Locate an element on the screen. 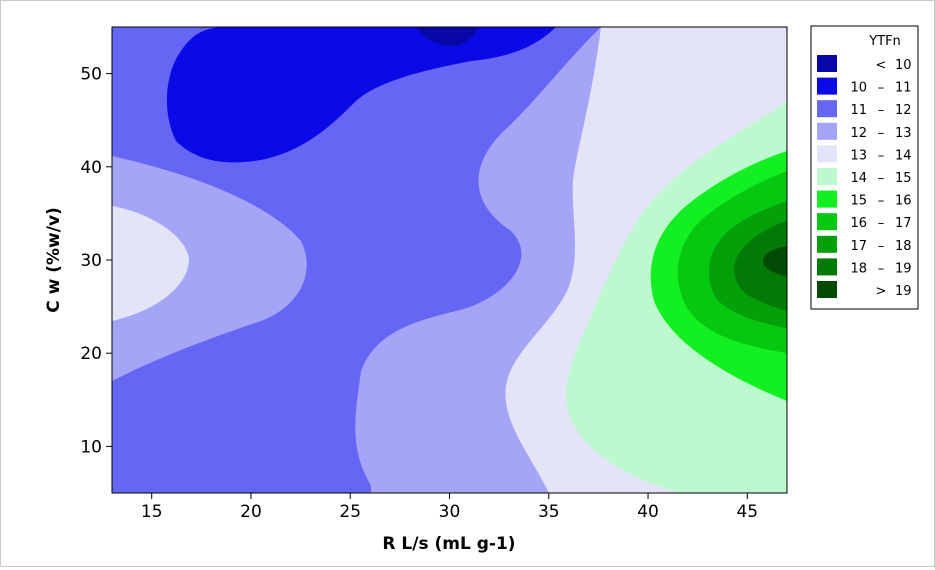 This screenshot has width=935, height=570. legend-label-op: > is located at coordinates (881, 291).